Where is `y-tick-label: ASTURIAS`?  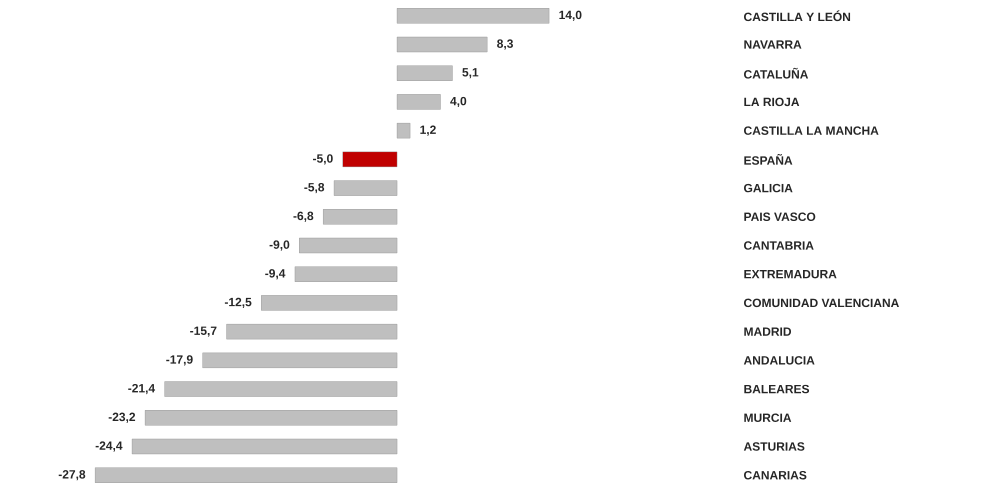 y-tick-label: ASTURIAS is located at coordinates (774, 446).